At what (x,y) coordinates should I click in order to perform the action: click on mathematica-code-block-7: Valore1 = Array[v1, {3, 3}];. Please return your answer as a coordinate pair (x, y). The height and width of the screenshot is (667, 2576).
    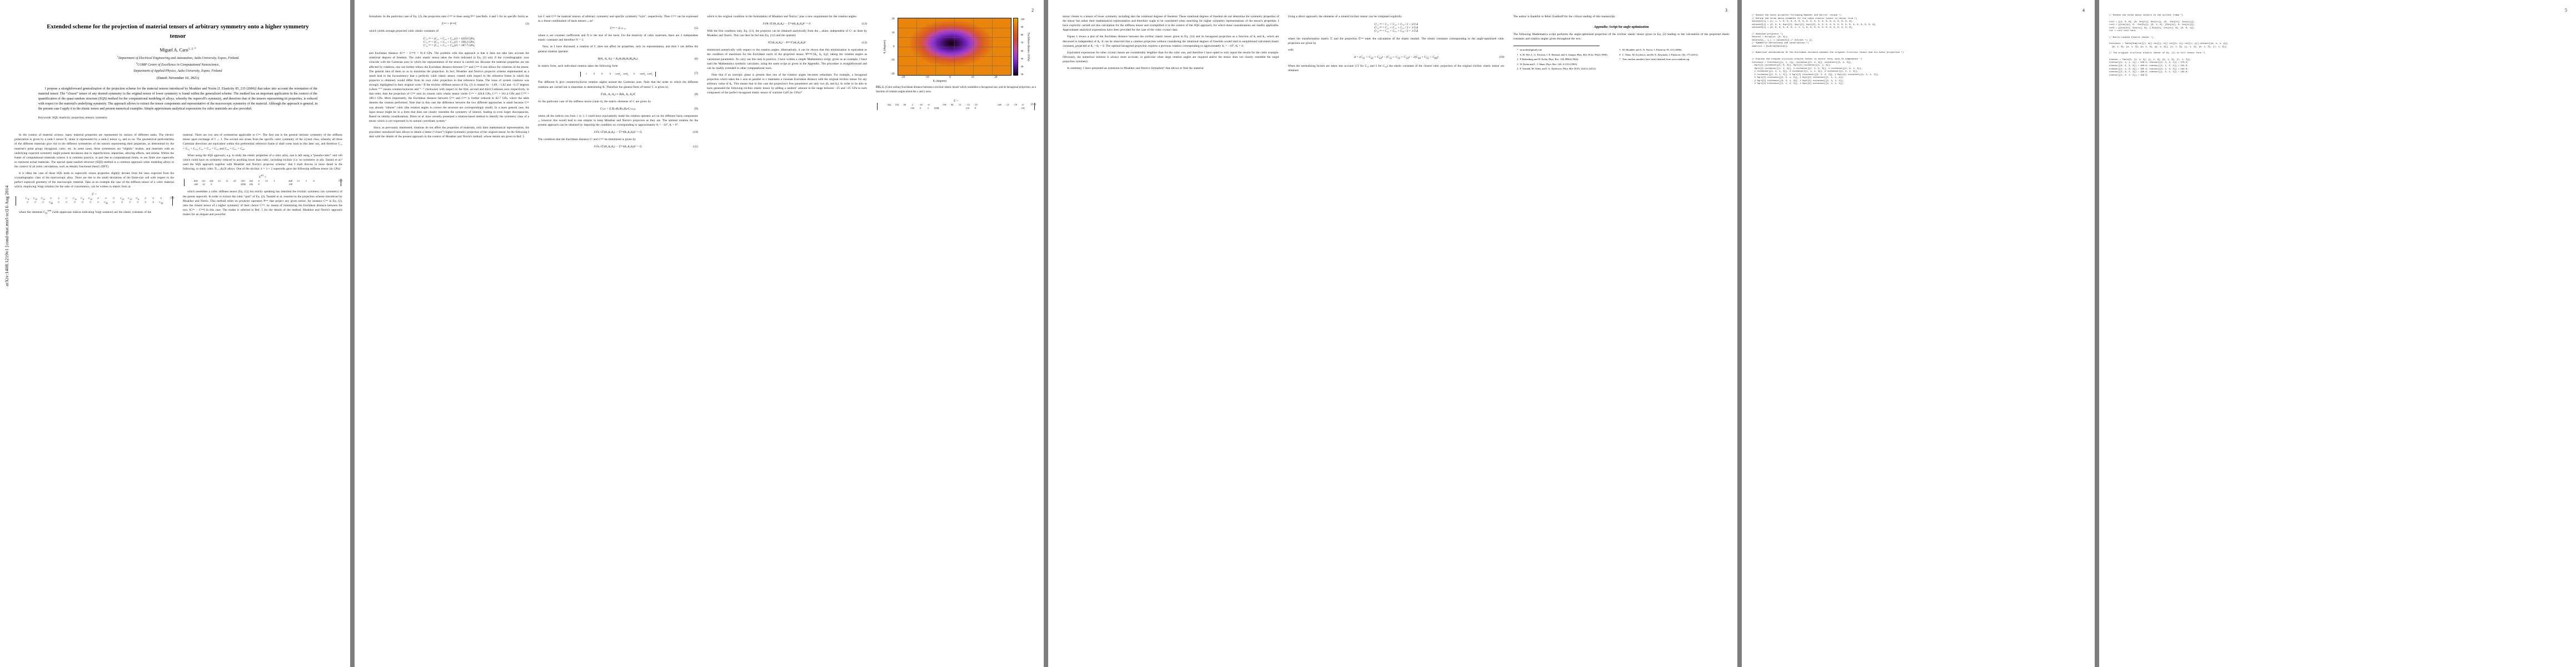
    Looking at the image, I should click on (1919, 37).